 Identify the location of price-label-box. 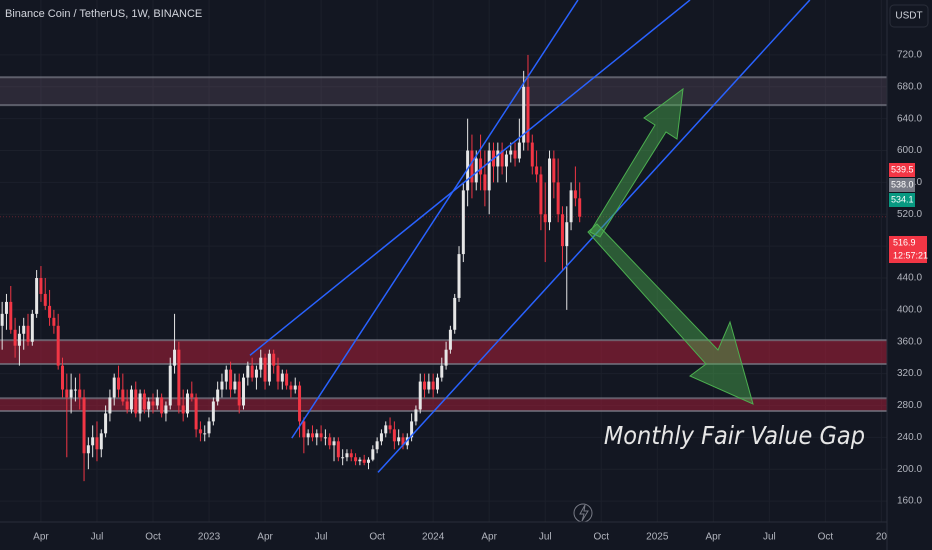
(902, 200).